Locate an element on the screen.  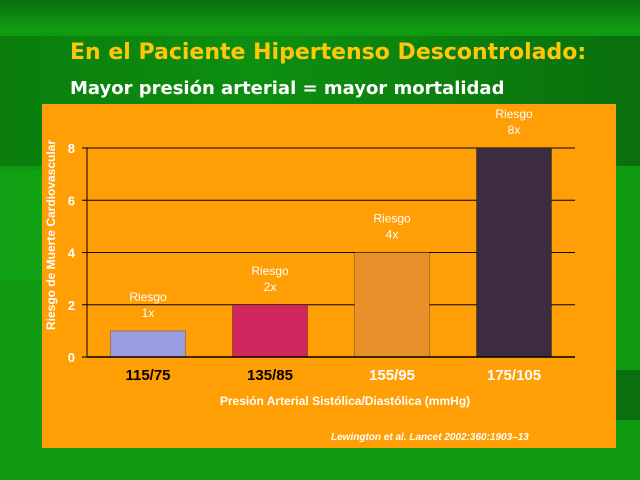
data-label: 4x is located at coordinates (392, 235).